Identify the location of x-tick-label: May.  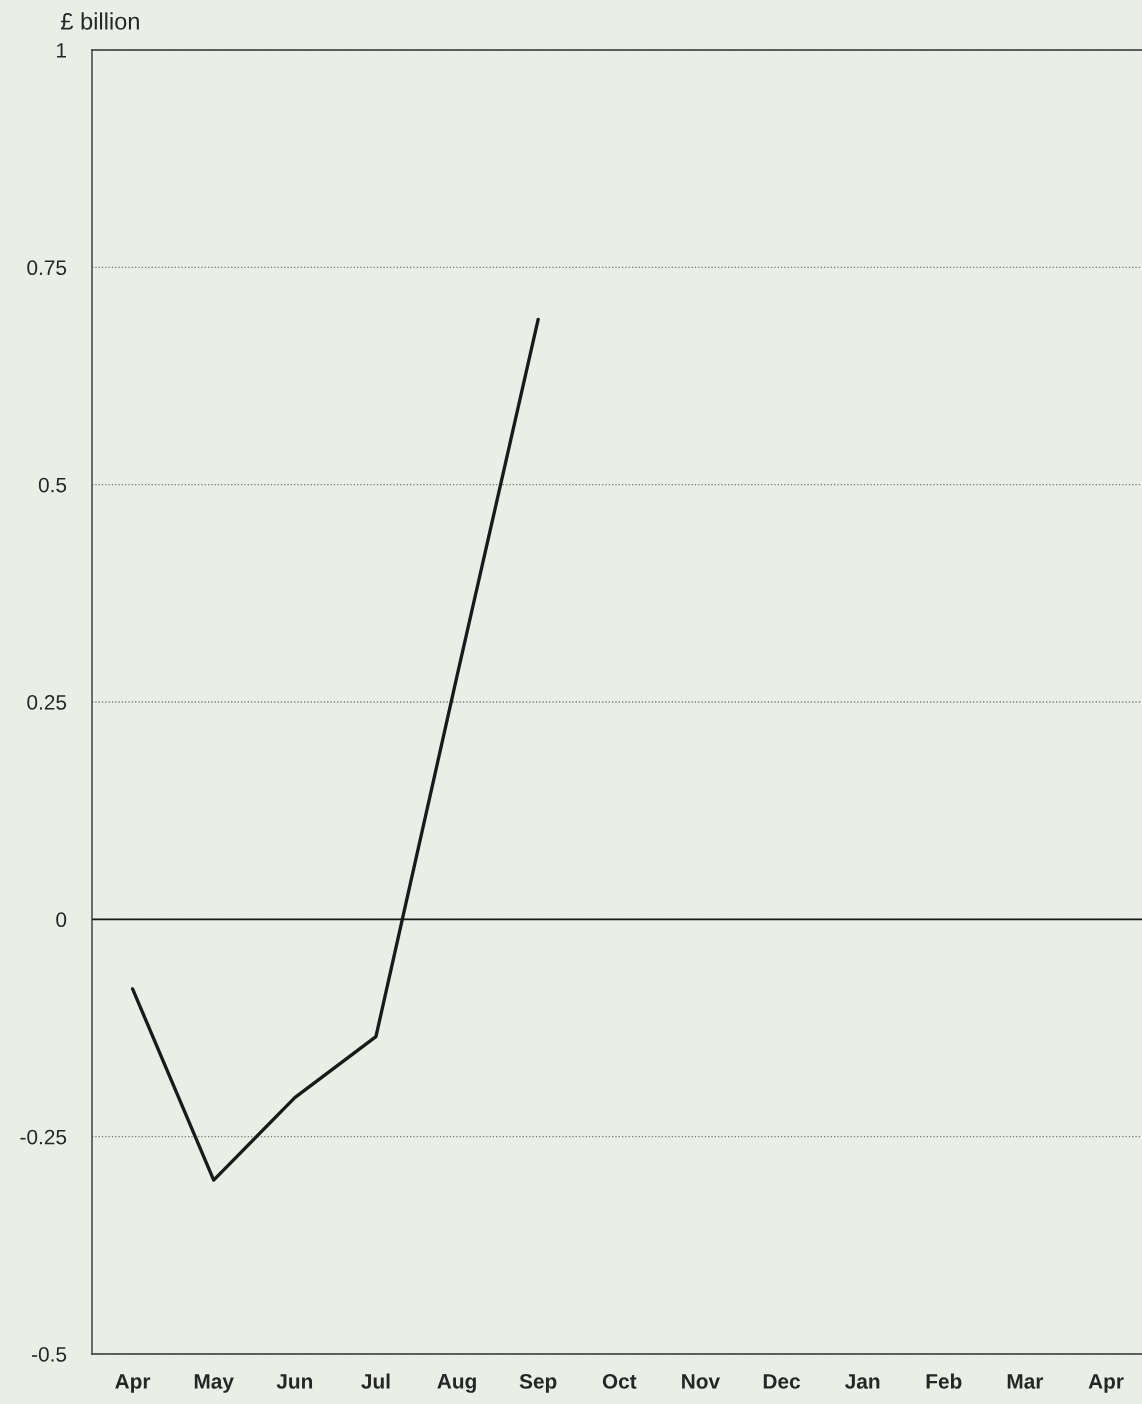
(214, 1383).